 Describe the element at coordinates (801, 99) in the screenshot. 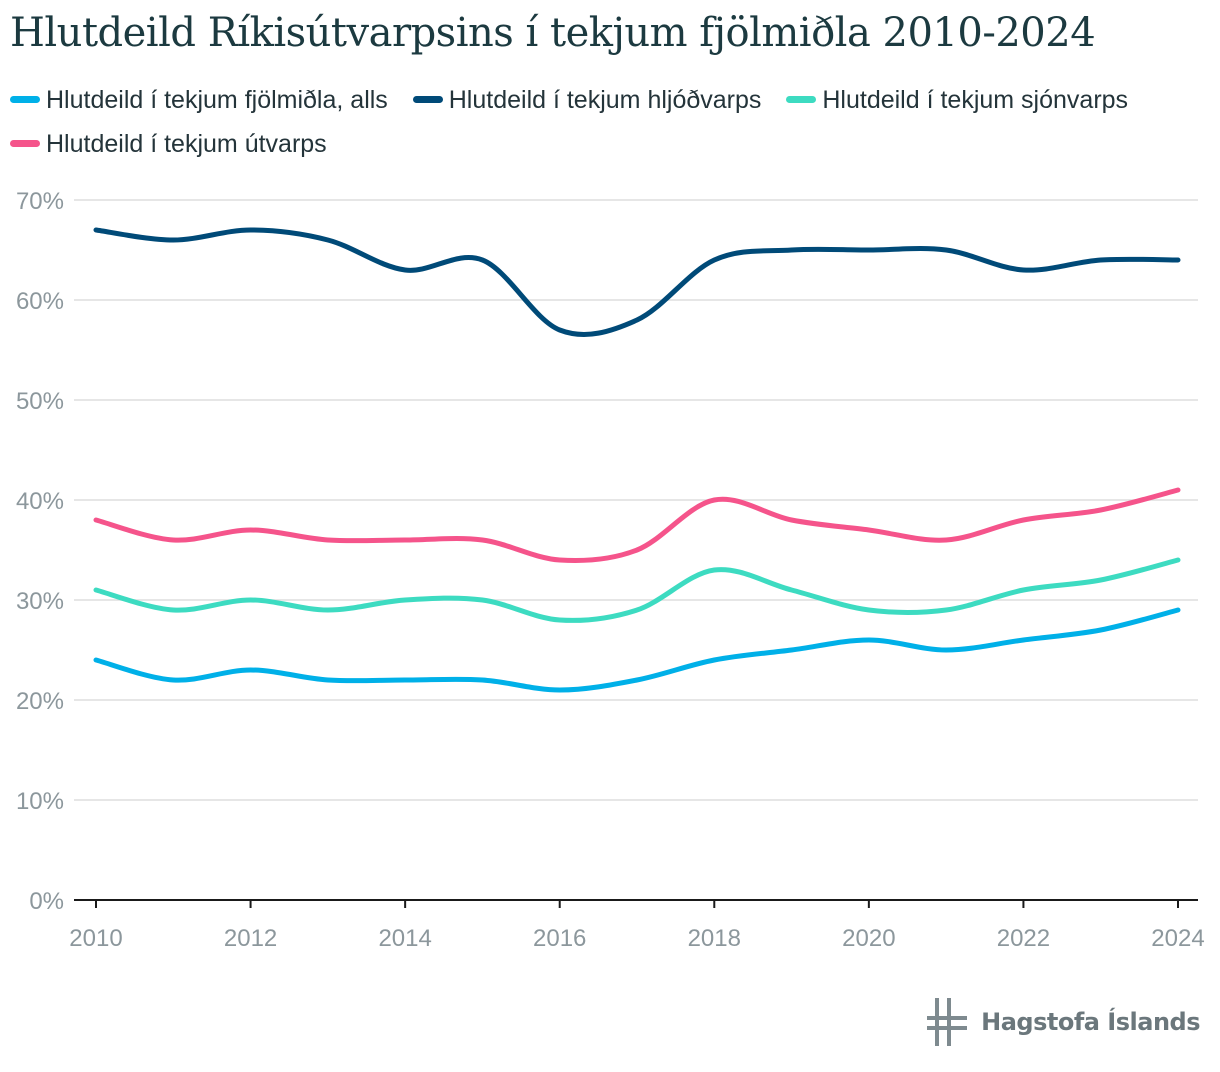

I see `legend-swatch-tv` at that location.